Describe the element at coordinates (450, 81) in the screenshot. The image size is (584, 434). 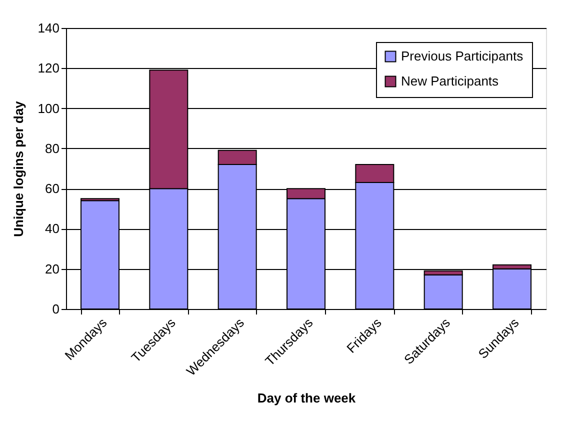
I see `legend-label: New Participants` at that location.